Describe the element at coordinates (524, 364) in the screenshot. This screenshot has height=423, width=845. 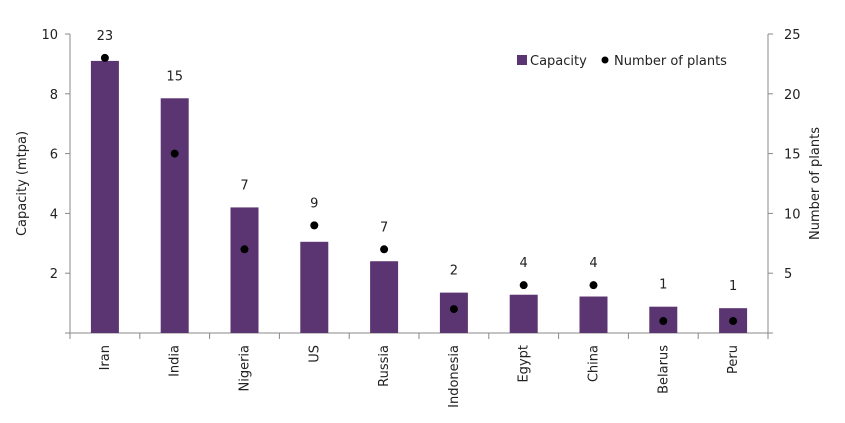
I see `category-label-egypt: Egypt` at that location.